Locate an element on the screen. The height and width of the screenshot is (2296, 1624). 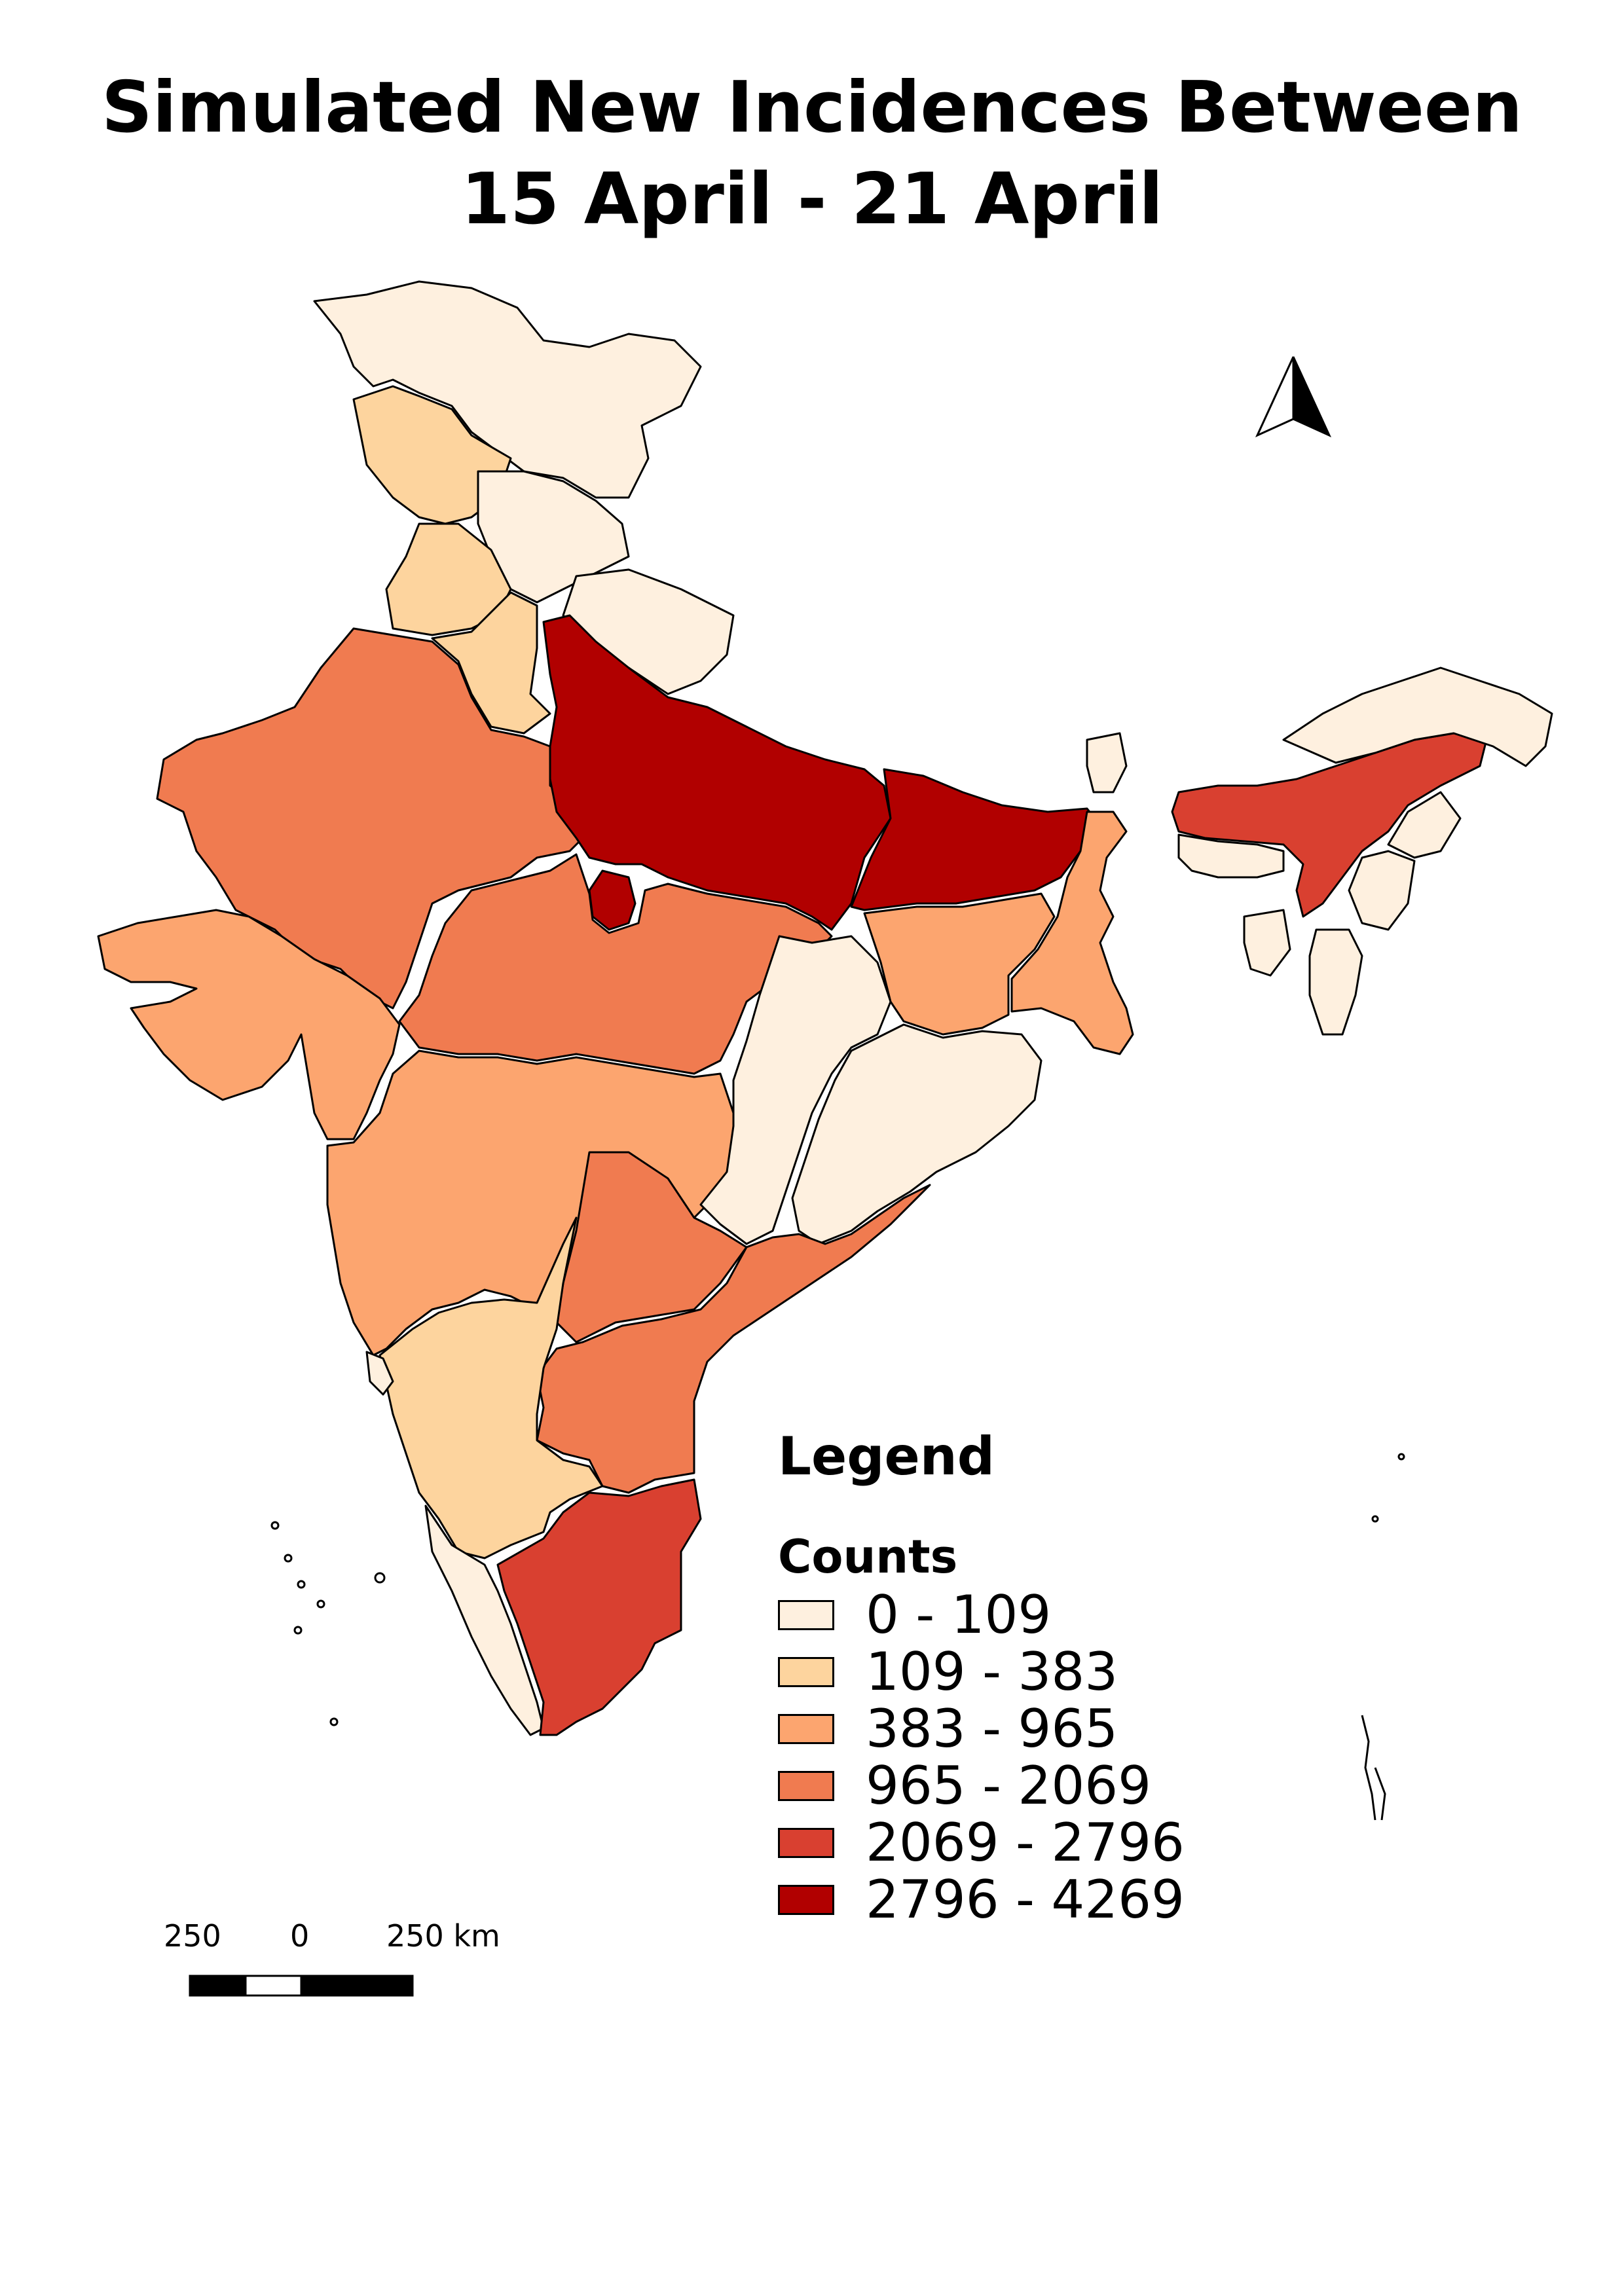
map-title-line1: Simulated New Incidences Between is located at coordinates (811, 108).